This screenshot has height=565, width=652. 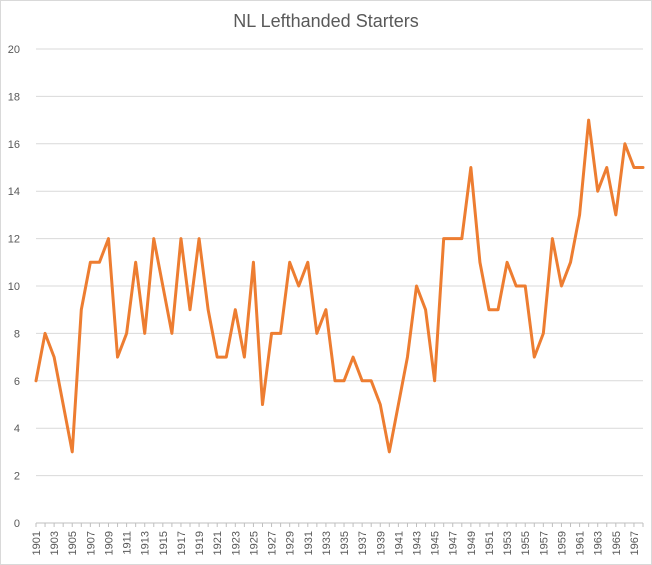 What do you see at coordinates (436, 543) in the screenshot?
I see `x-tick-label: 1945` at bounding box center [436, 543].